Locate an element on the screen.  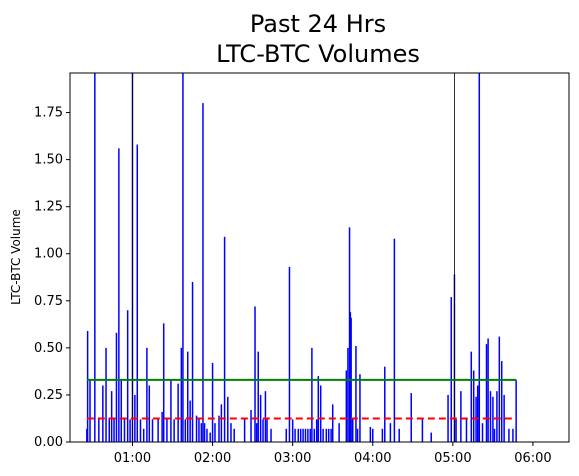
x-tick-label-4: 05:00 is located at coordinates (452, 458).